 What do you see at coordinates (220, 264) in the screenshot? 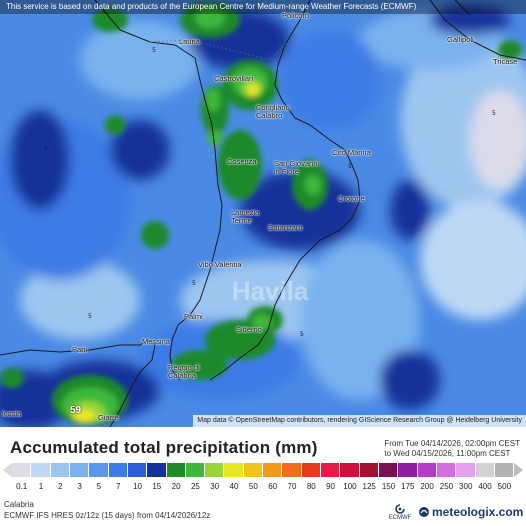
I see `city-vibo-valentia: Vibo Valentia` at bounding box center [220, 264].